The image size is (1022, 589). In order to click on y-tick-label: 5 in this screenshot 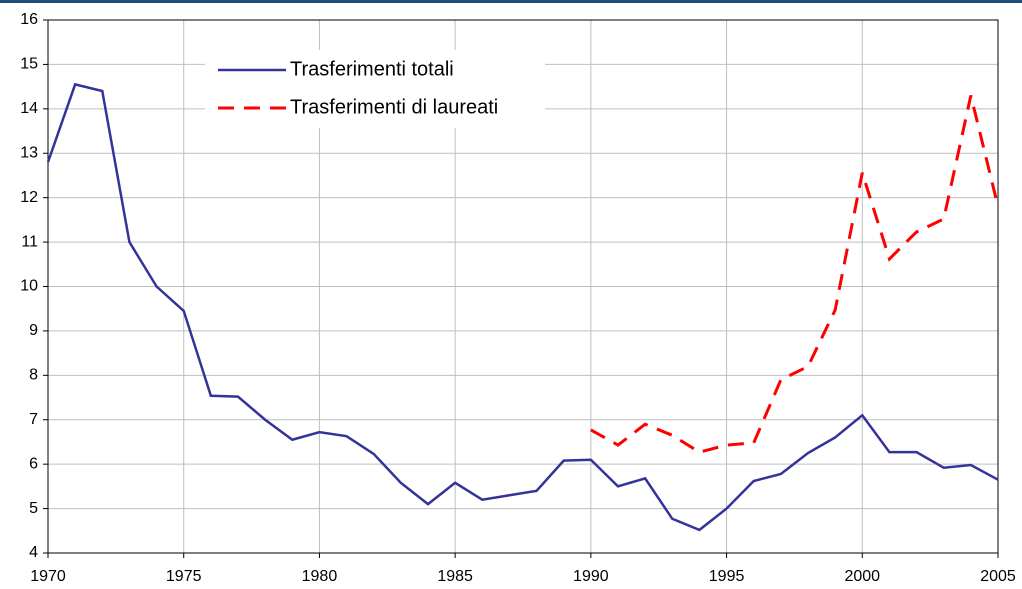, I will do `click(33, 508)`.